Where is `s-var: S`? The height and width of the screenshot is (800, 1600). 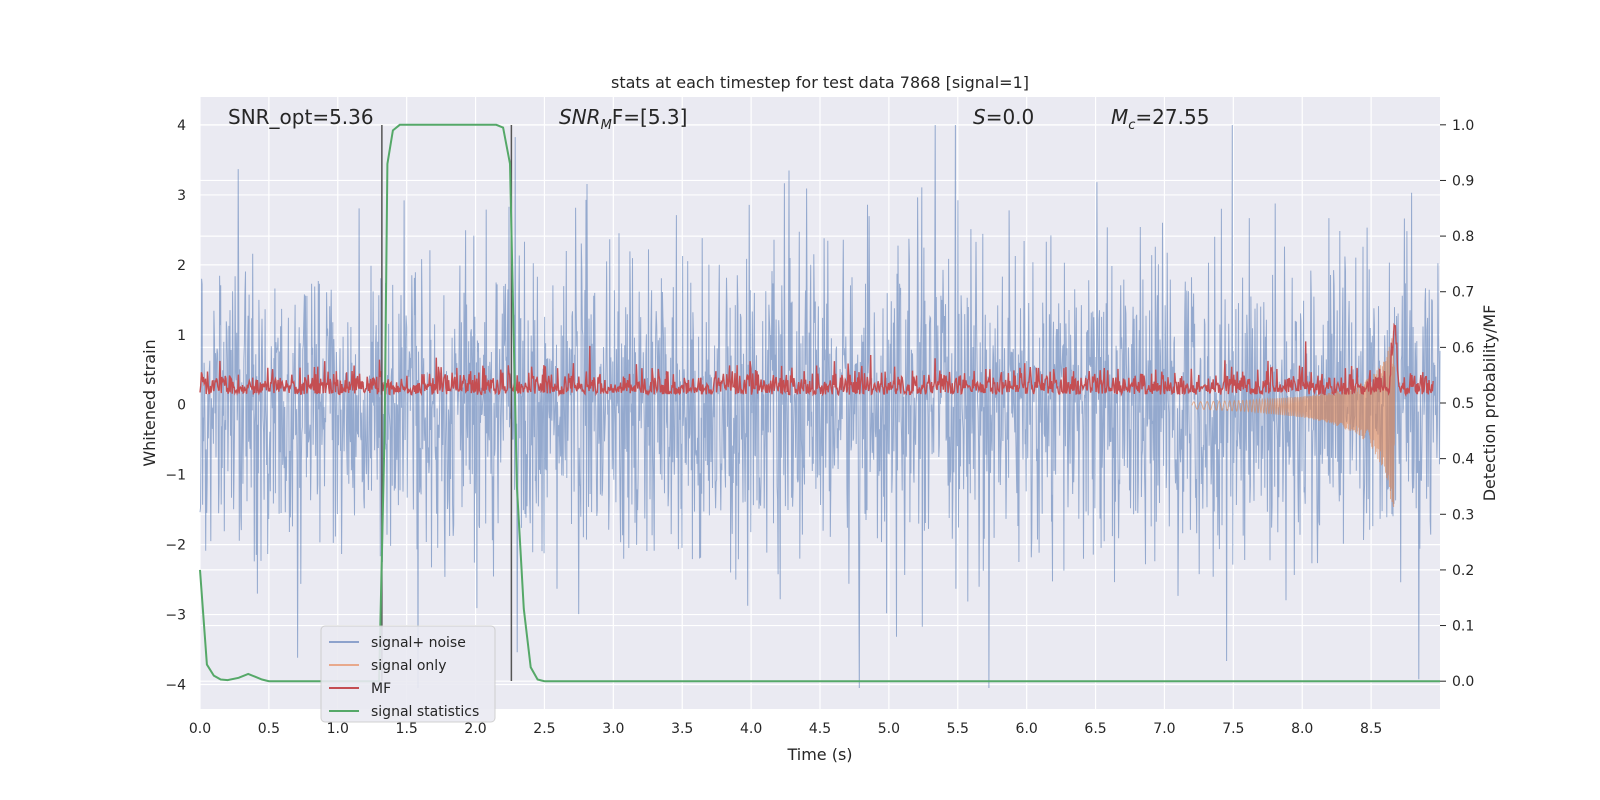 s-var: S is located at coordinates (979, 117).